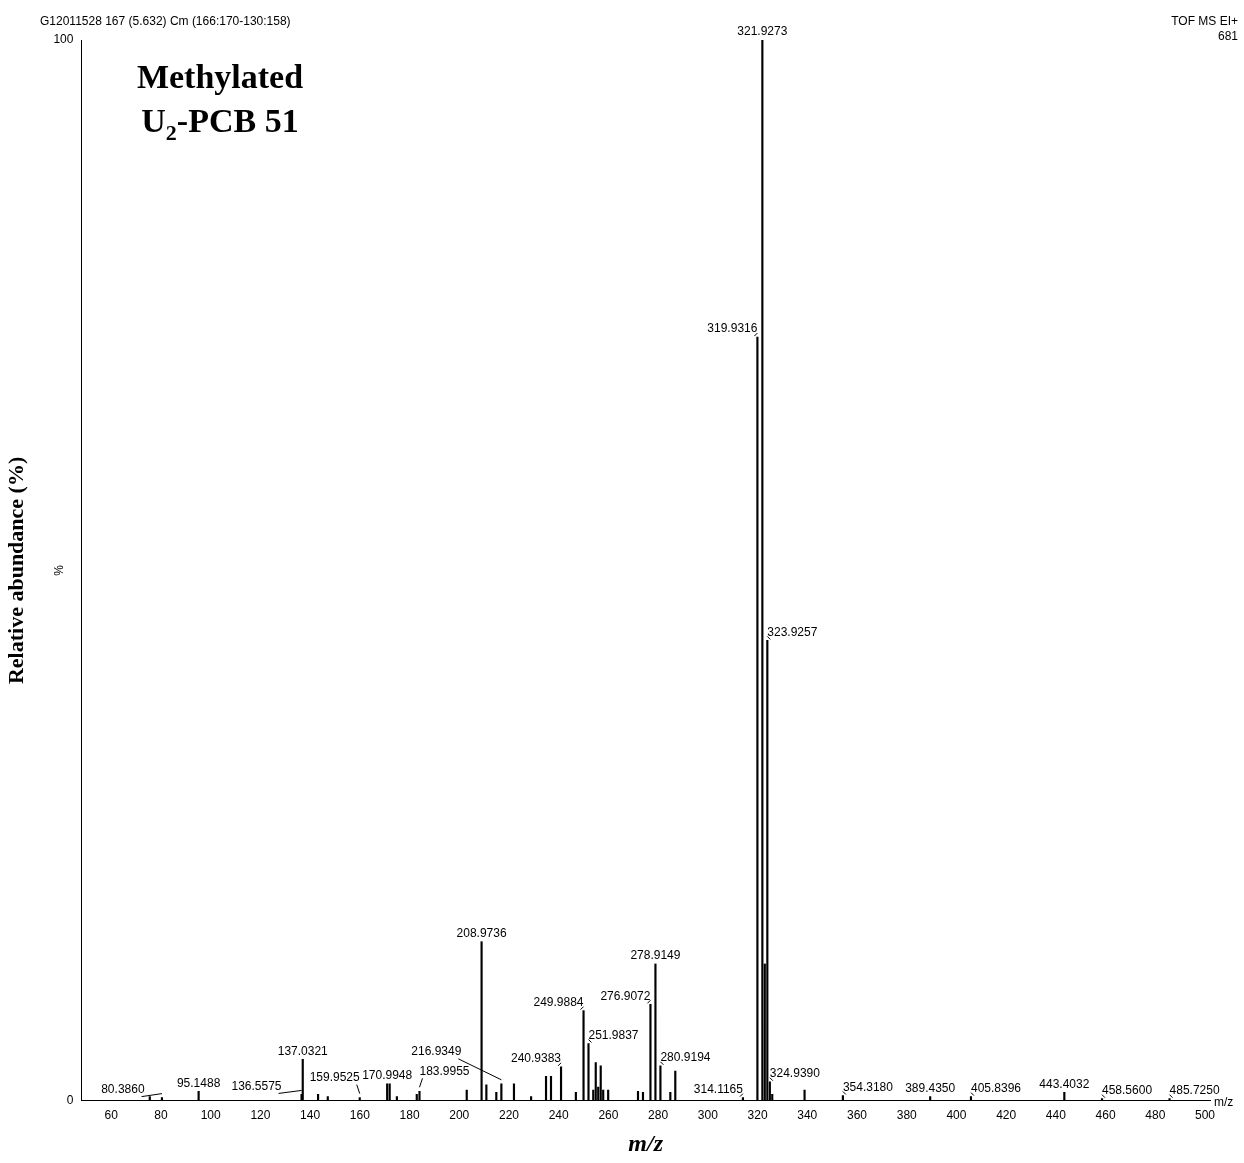  What do you see at coordinates (161, 1115) in the screenshot?
I see `x-tick-label: 80` at bounding box center [161, 1115].